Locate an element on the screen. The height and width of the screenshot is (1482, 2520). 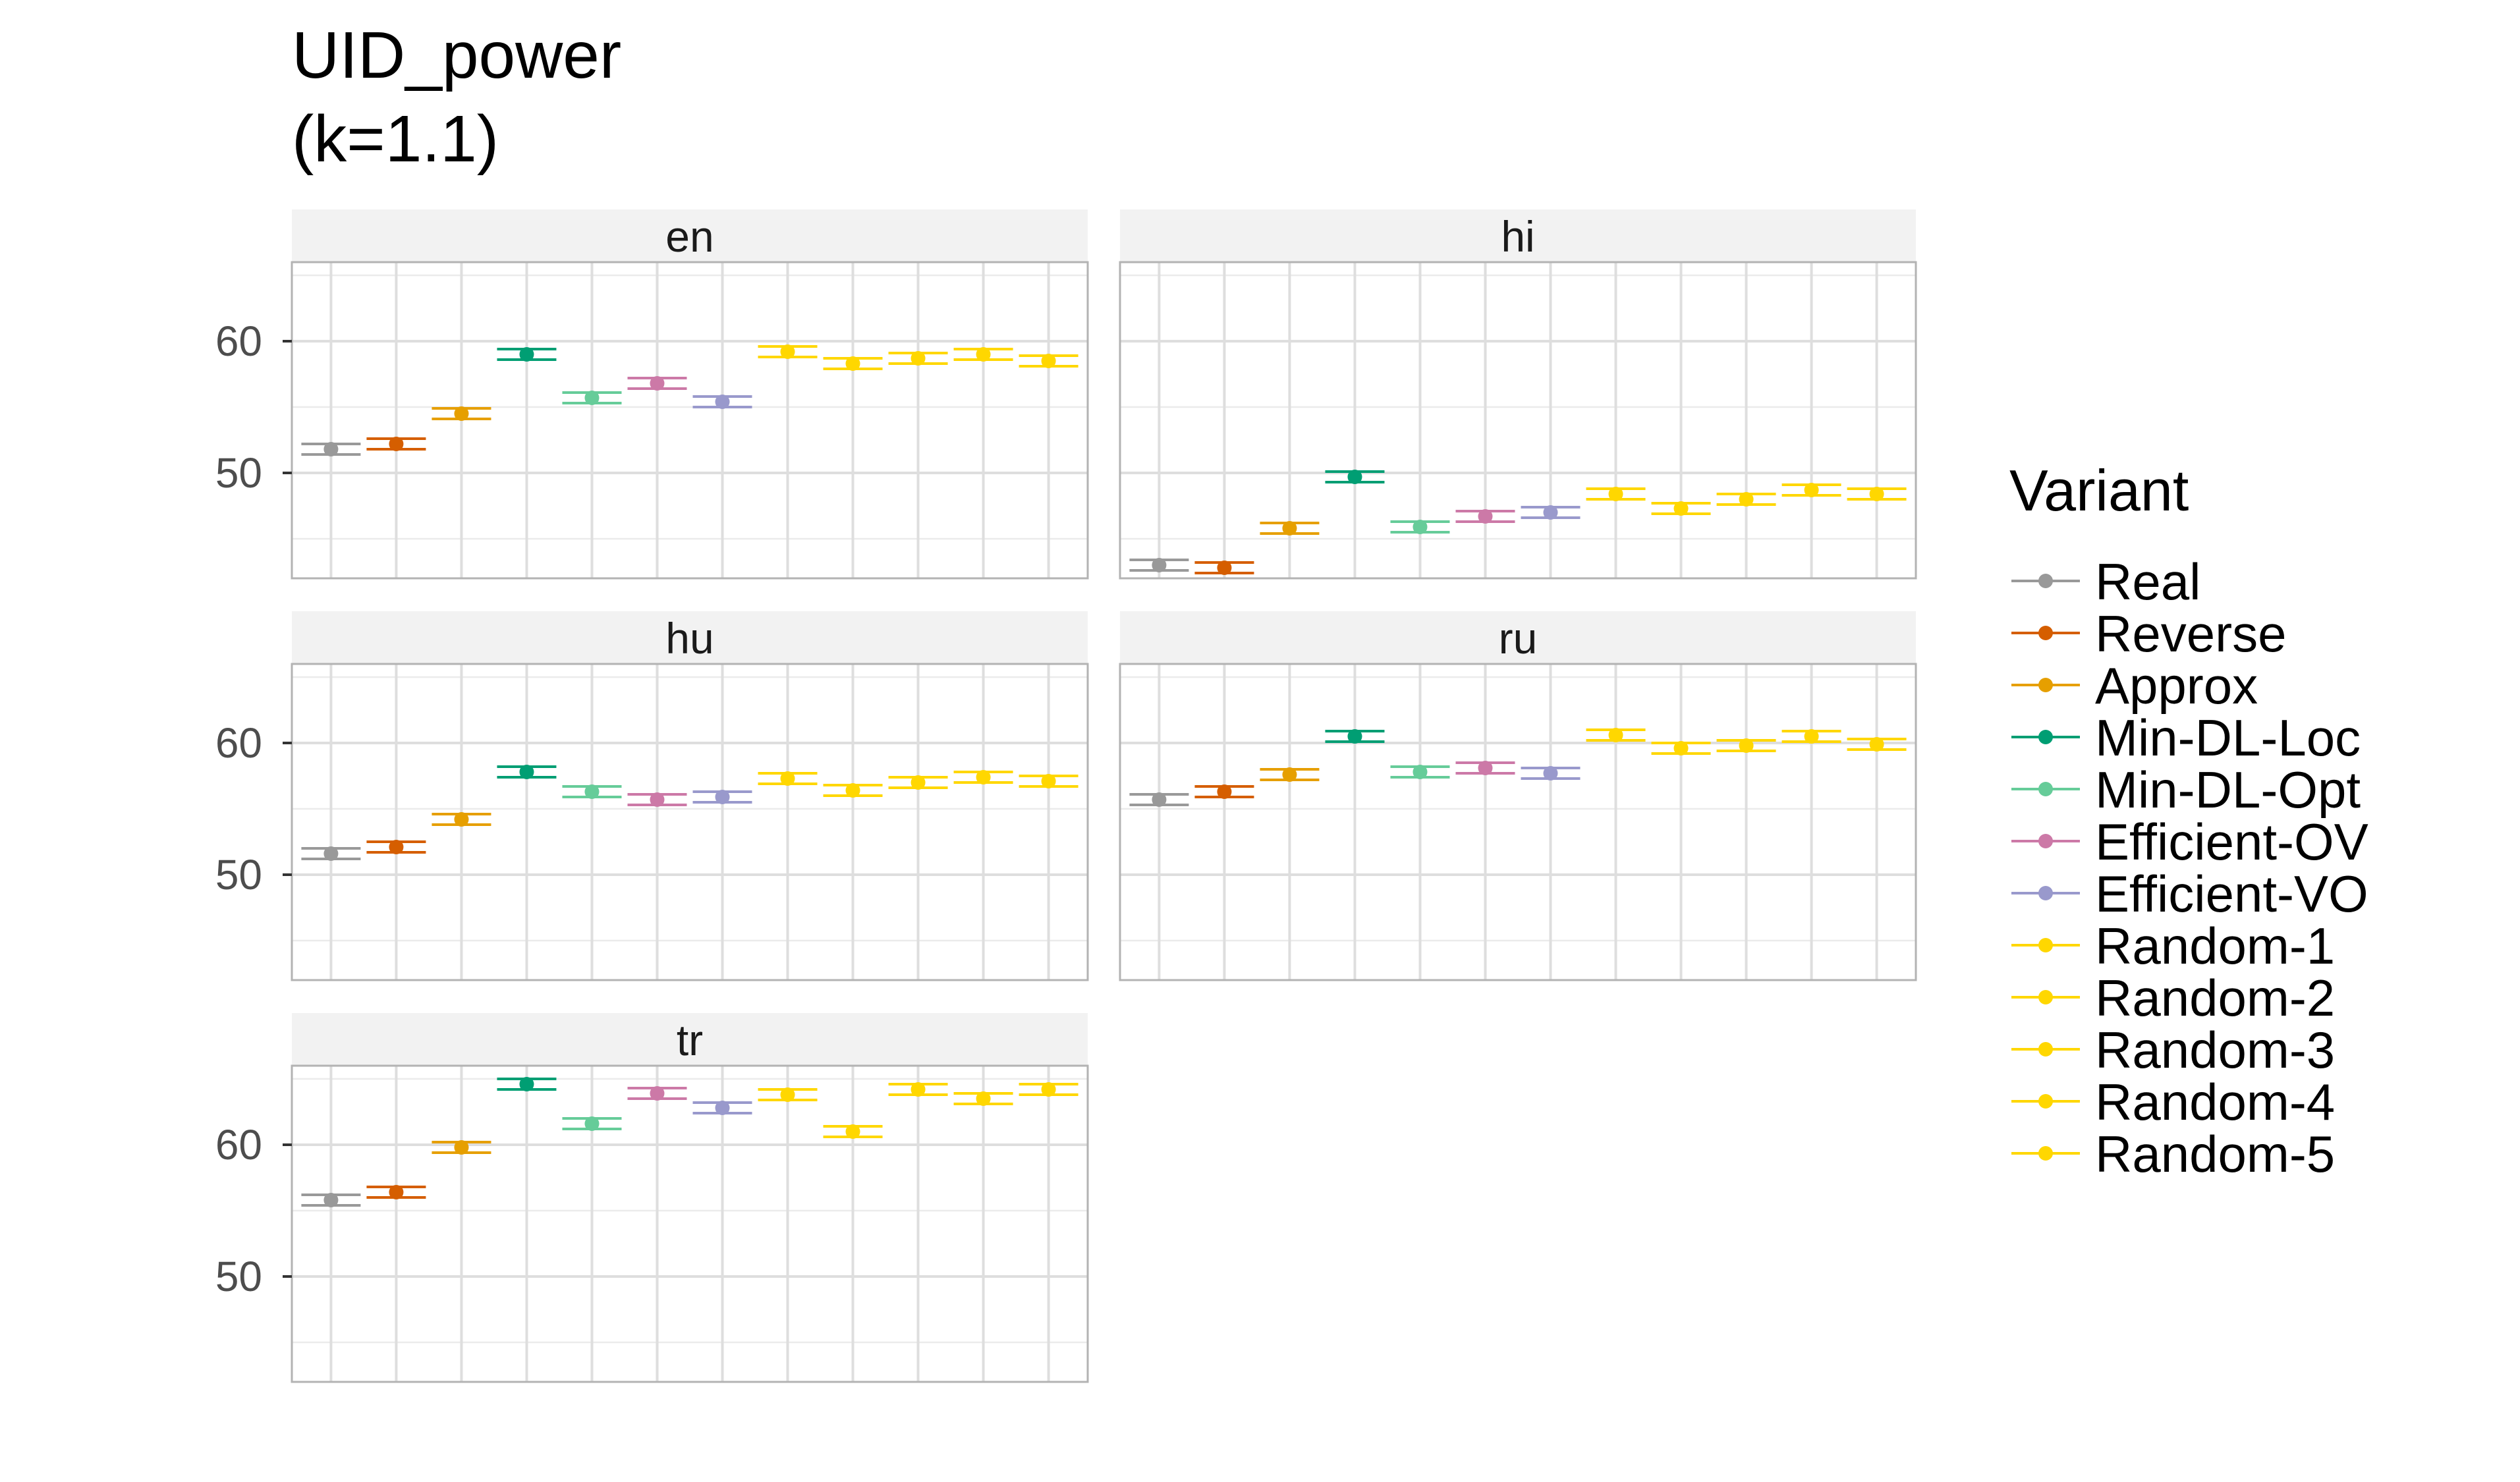
facet-strip-label: tr is located at coordinates (690, 1040).